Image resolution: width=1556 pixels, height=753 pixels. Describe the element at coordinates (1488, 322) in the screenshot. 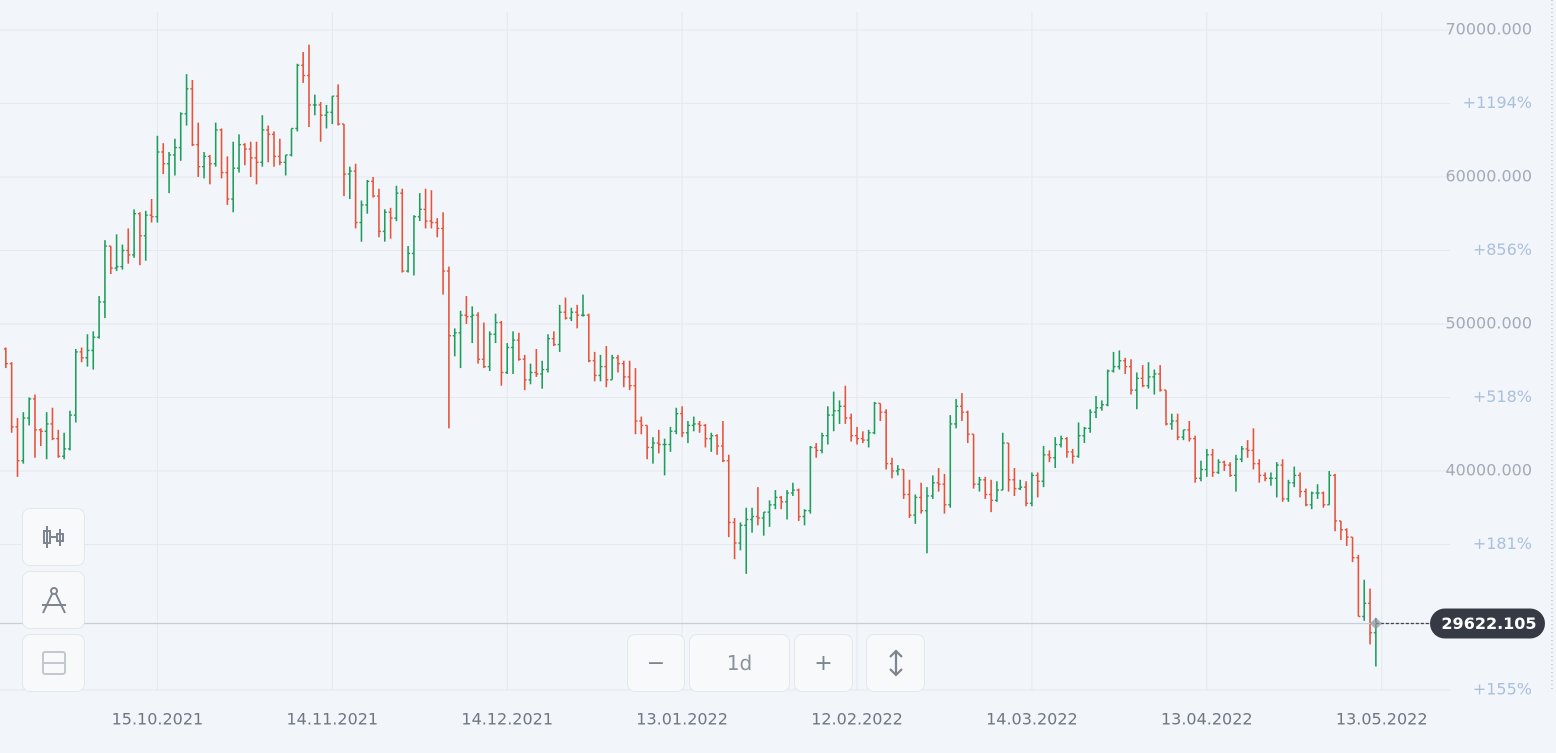

I see `y-tick-label: 50000.000` at that location.